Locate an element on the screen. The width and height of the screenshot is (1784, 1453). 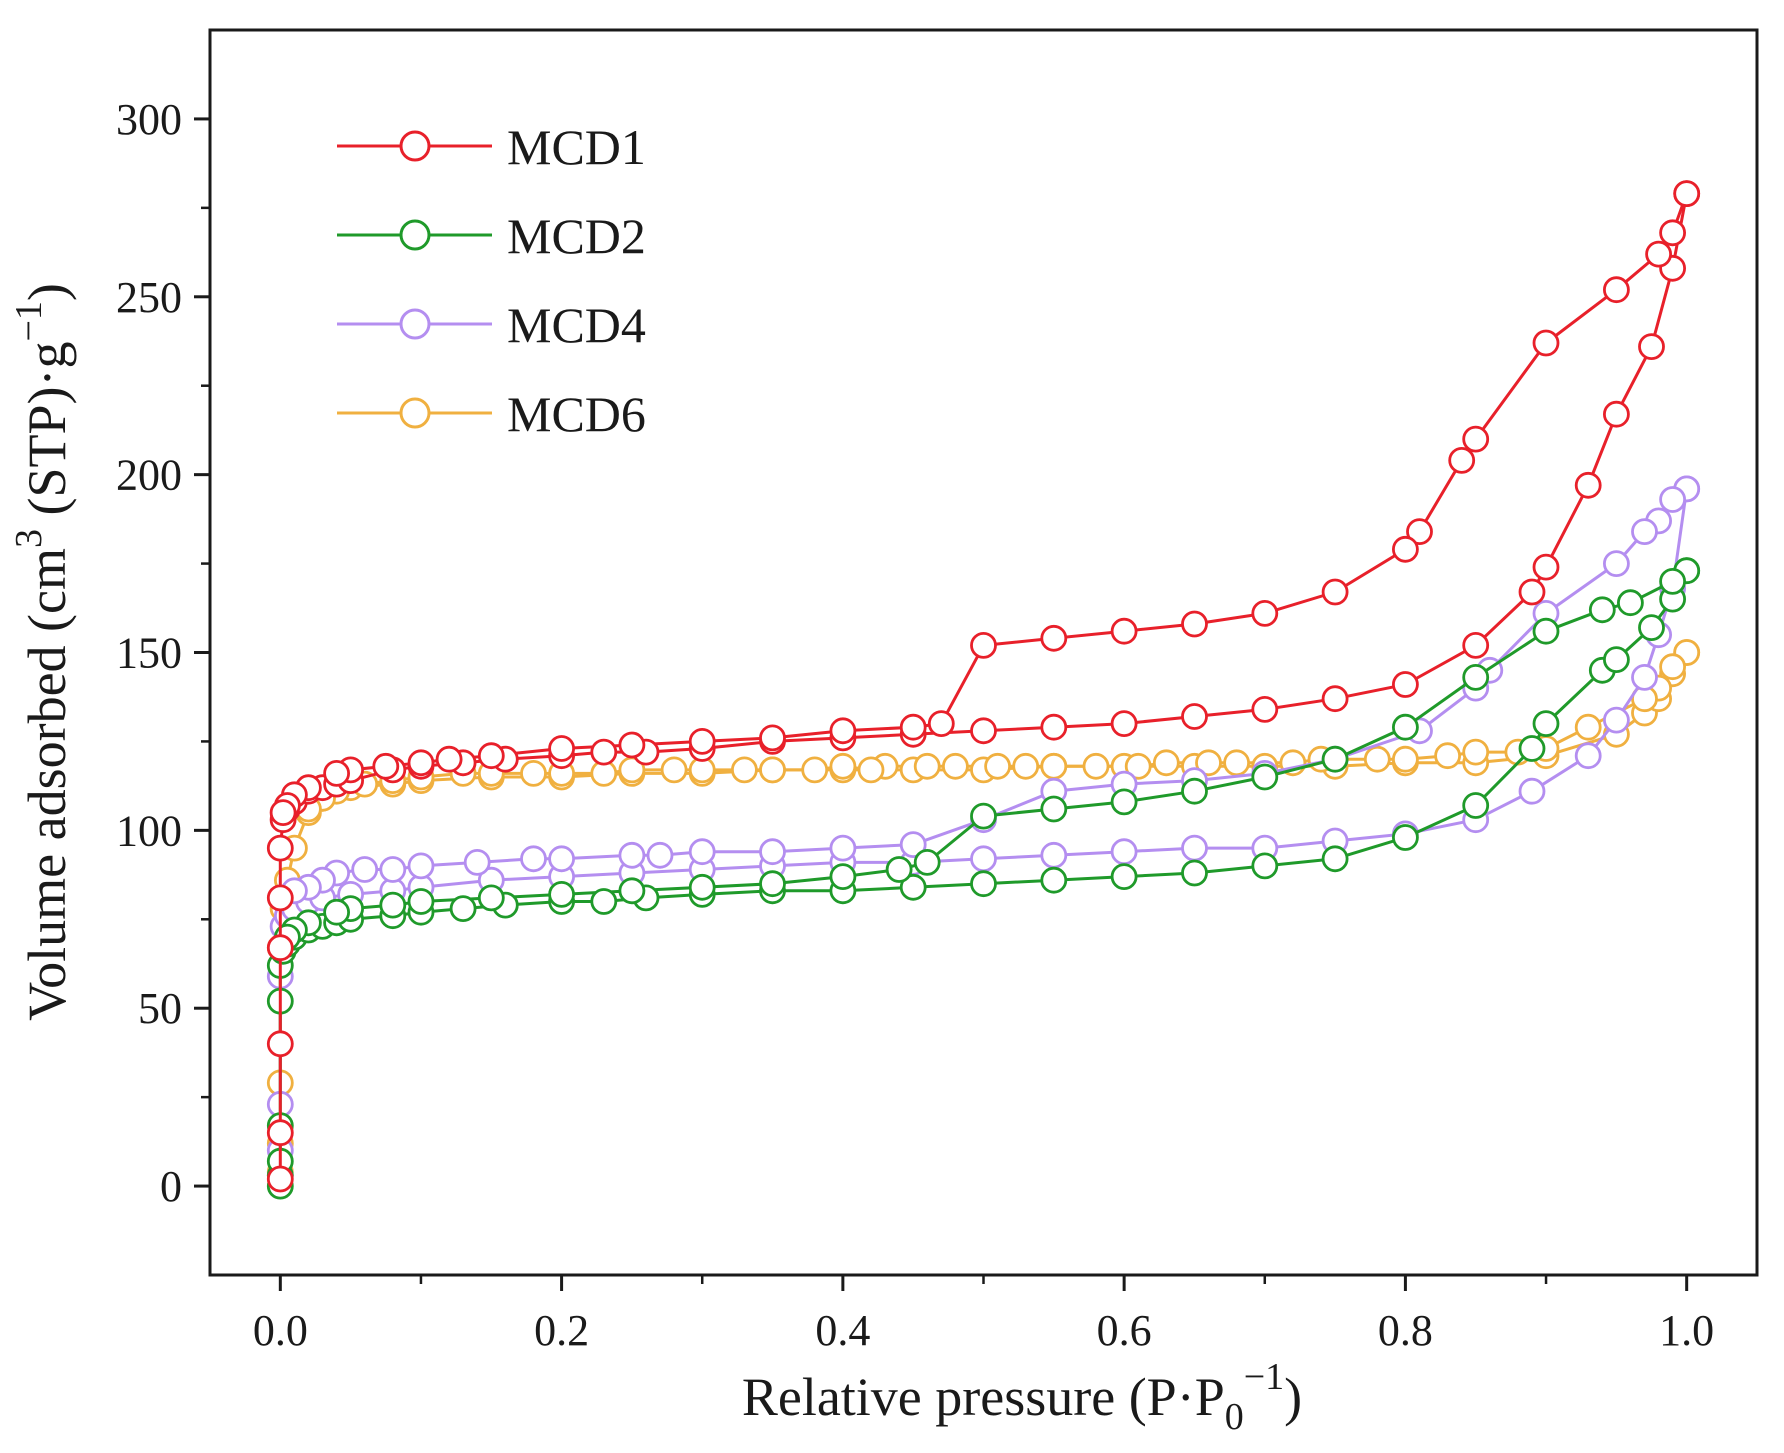
y-axis-title: Volume adsorbed (cm3 (STP)·g−1) is located at coordinates (42, 652).